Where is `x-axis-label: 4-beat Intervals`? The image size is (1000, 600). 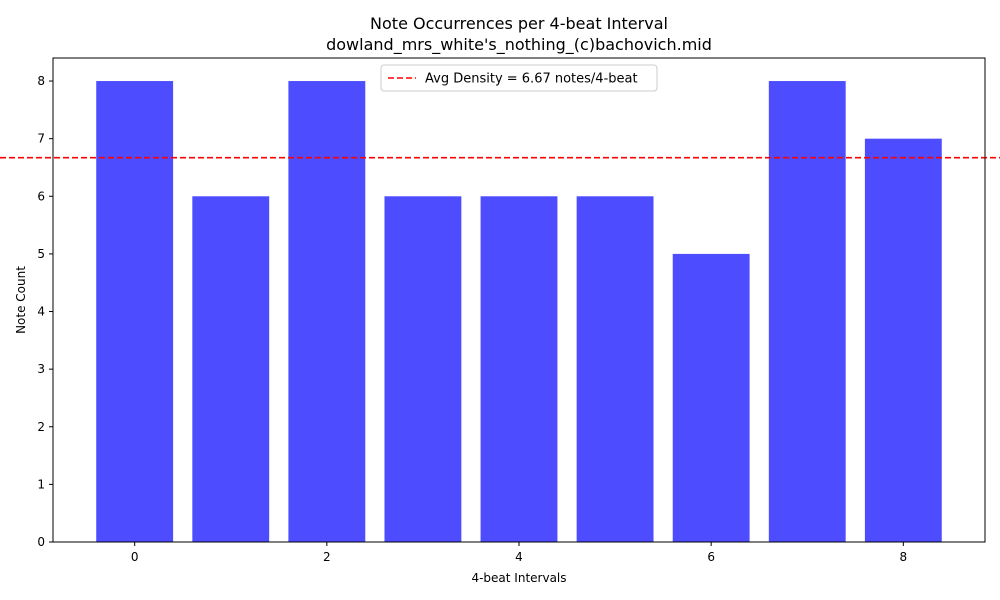 x-axis-label: 4-beat Intervals is located at coordinates (518, 578).